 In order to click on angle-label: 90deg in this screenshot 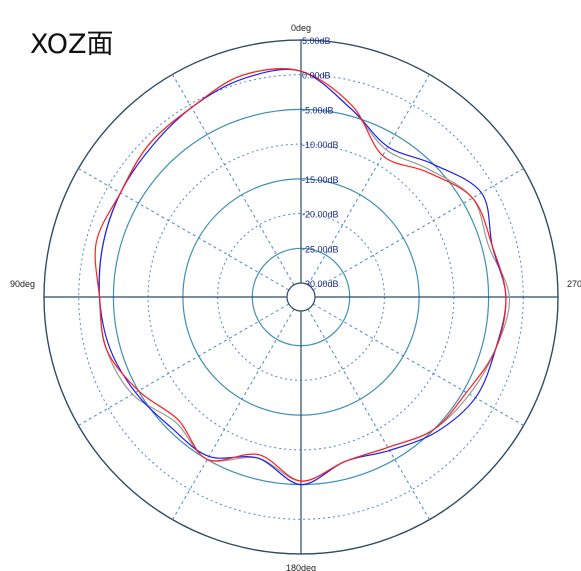, I will do `click(22, 284)`.